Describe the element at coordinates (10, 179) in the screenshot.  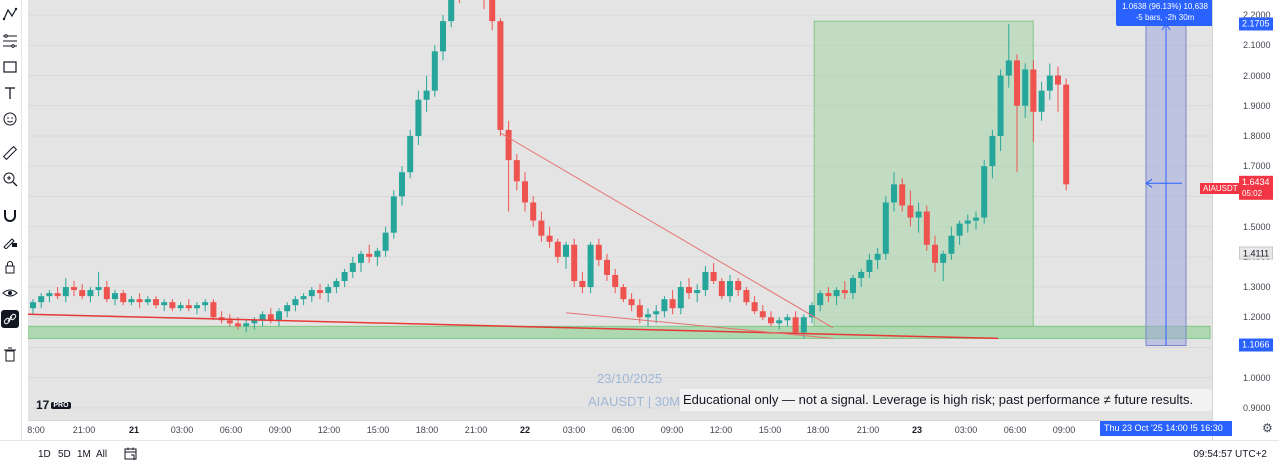
I see `zoom-icon` at that location.